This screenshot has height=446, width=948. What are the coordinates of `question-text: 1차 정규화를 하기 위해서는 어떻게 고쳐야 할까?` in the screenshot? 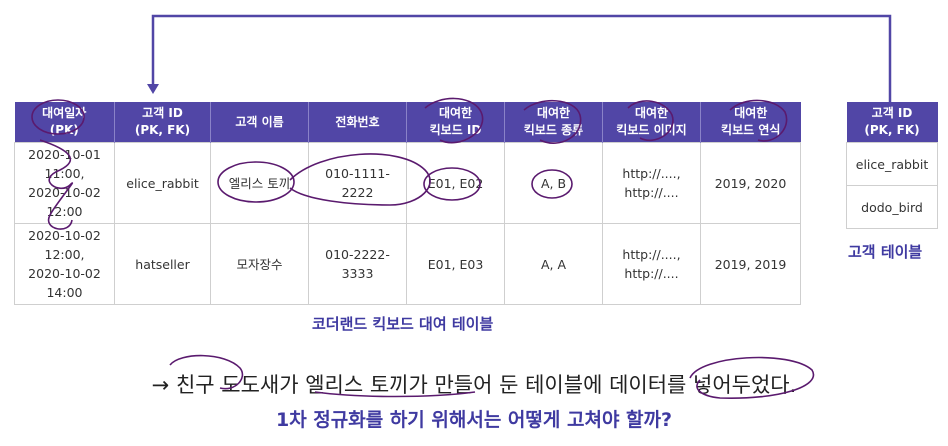 It's located at (474, 420).